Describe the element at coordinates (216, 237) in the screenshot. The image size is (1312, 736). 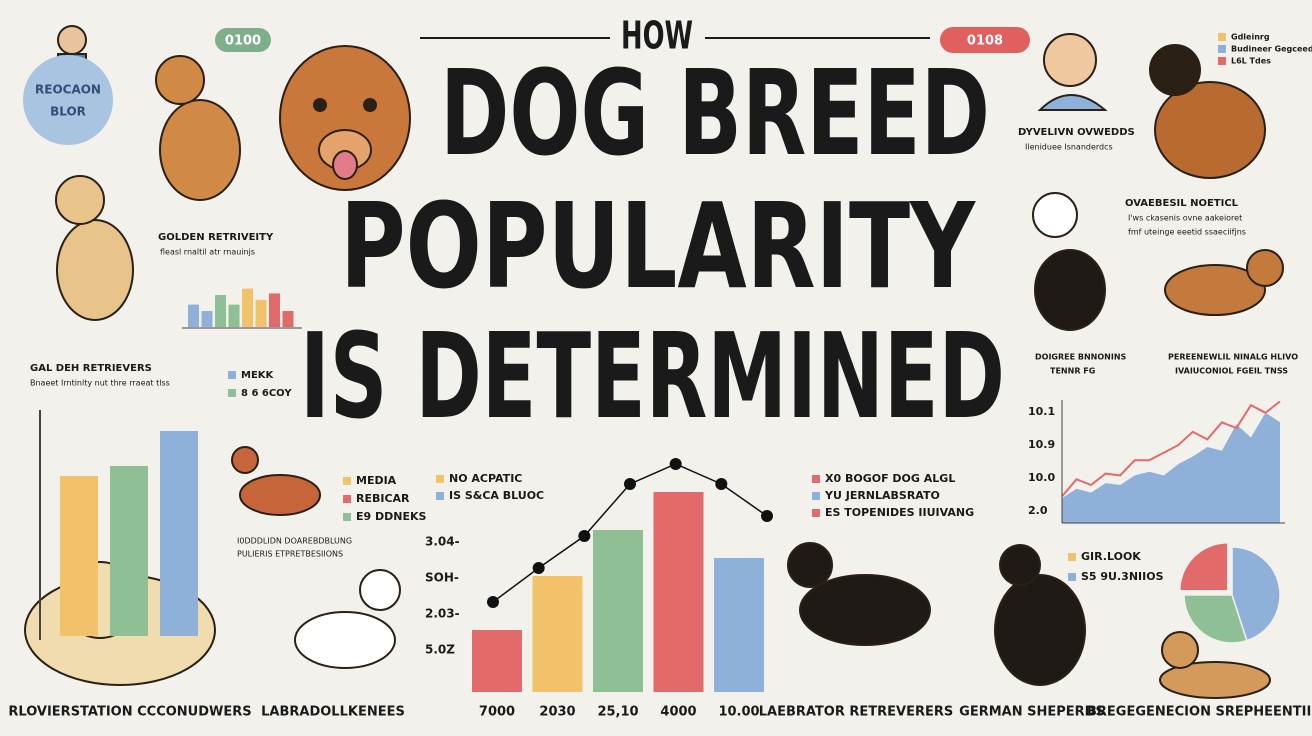
I see `label: GOLDEN RETRIVEITY` at that location.